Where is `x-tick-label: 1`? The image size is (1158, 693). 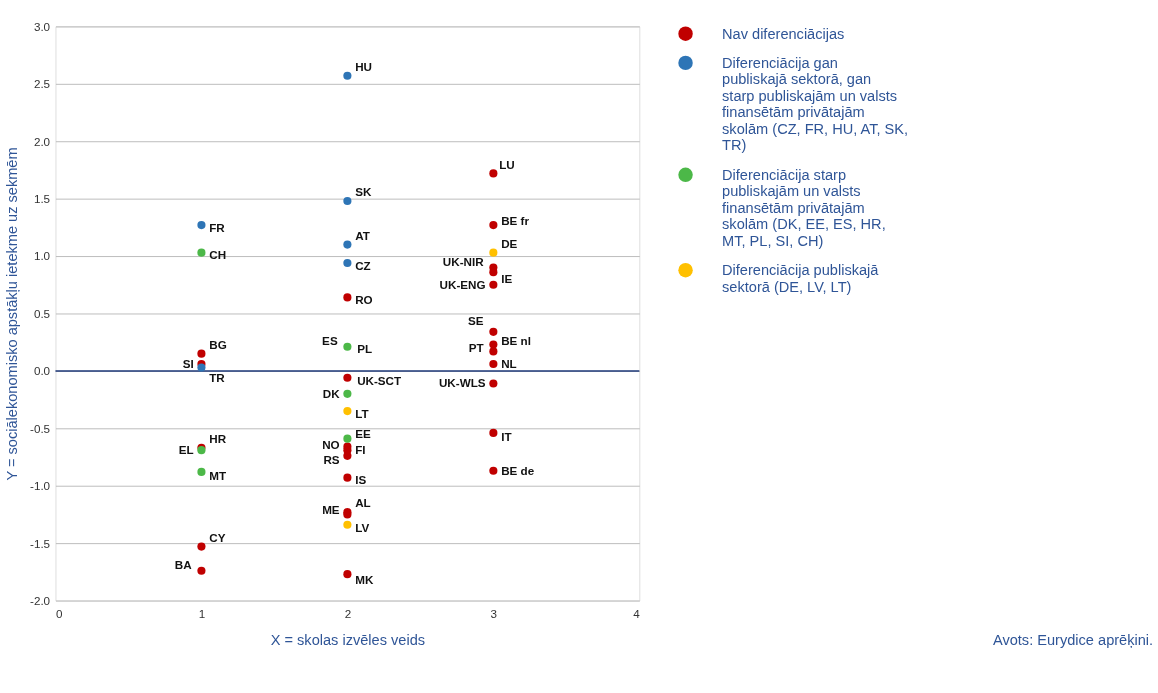 x-tick-label: 1 is located at coordinates (202, 613).